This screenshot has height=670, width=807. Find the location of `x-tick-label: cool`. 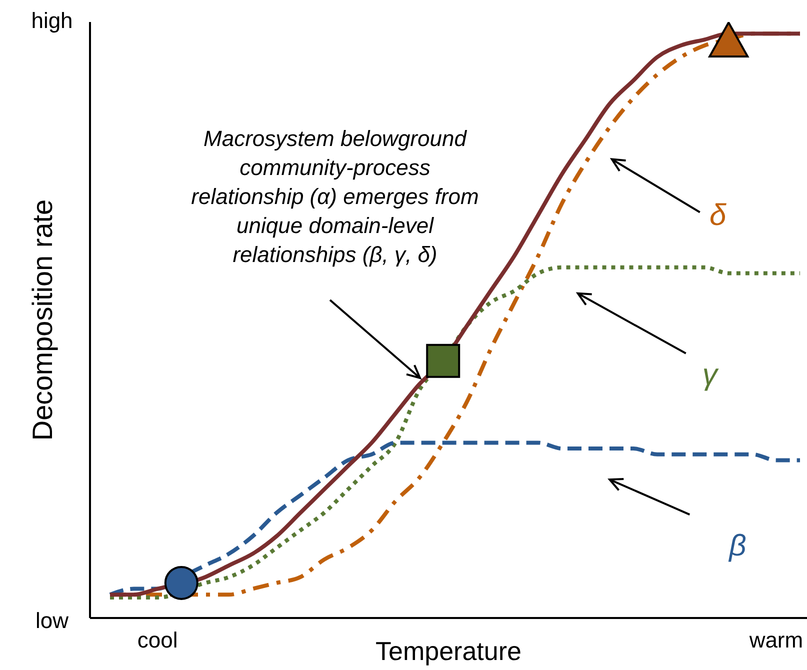

x-tick-label: cool is located at coordinates (157, 640).